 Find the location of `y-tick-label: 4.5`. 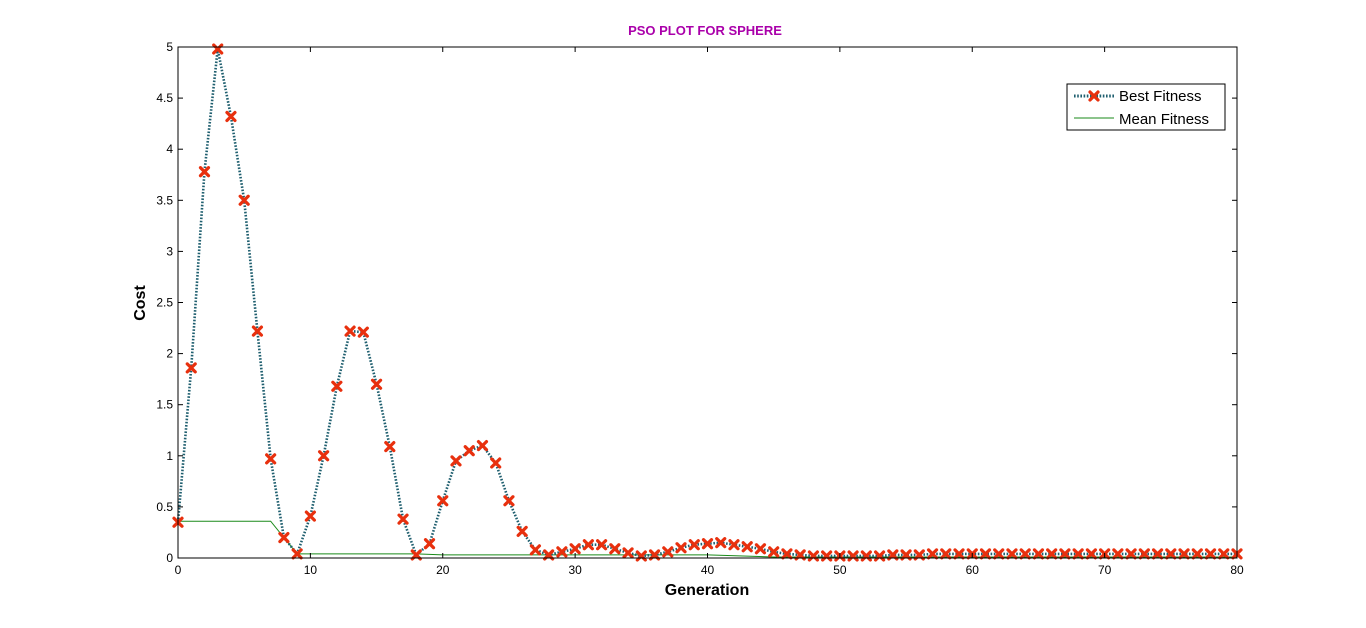

y-tick-label: 4.5 is located at coordinates (164, 98).